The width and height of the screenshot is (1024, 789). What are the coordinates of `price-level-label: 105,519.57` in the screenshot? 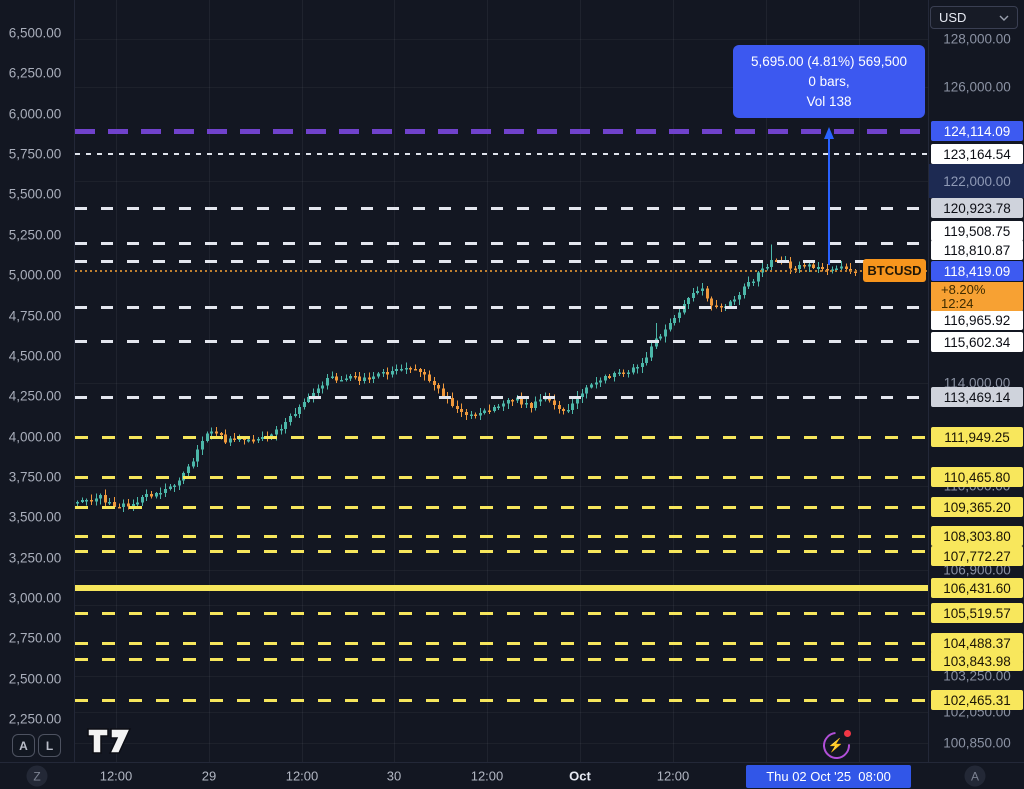 It's located at (977, 613).